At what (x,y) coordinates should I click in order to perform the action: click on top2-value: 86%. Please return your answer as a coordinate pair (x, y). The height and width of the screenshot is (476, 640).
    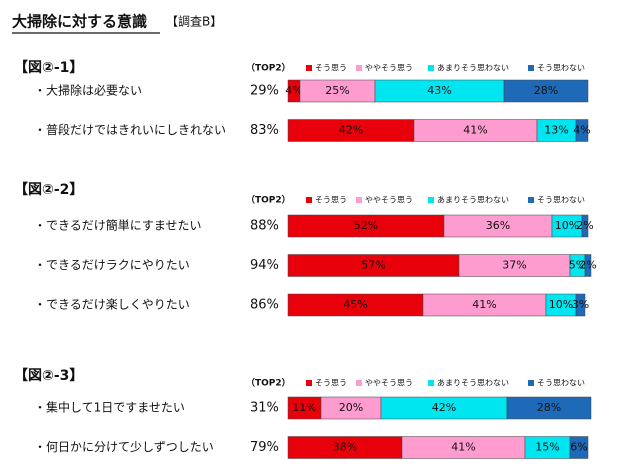
    Looking at the image, I should click on (264, 305).